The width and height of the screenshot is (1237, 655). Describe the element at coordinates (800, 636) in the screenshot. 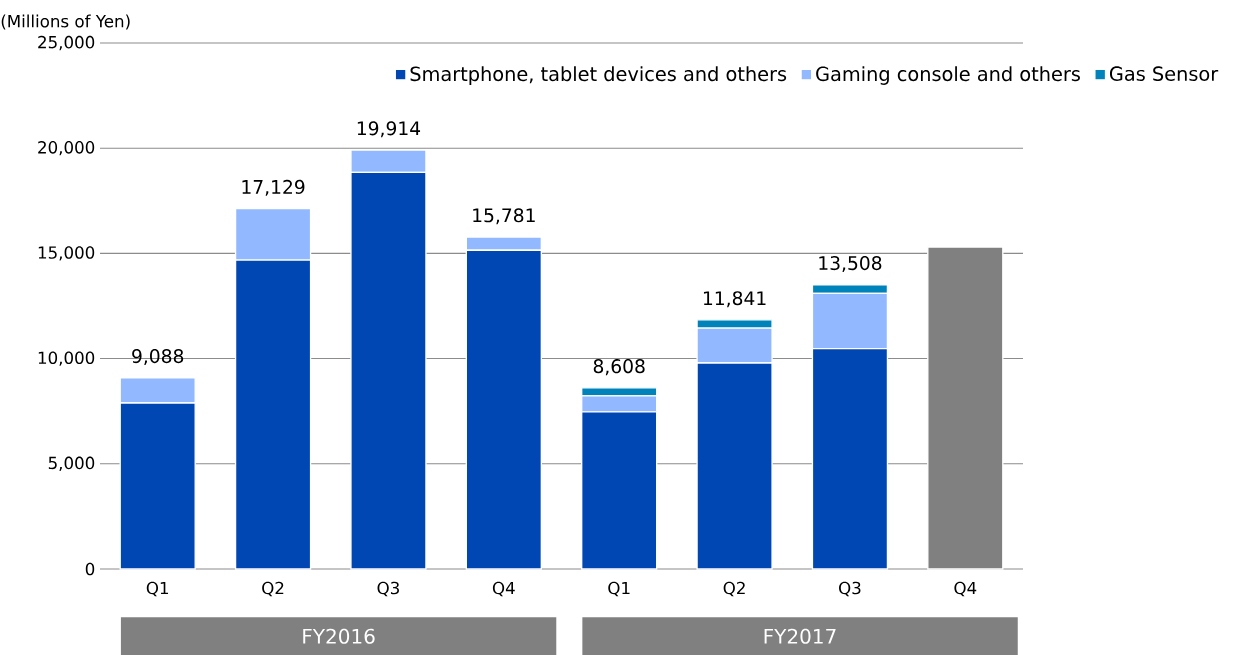

I see `text: FY2017` at that location.